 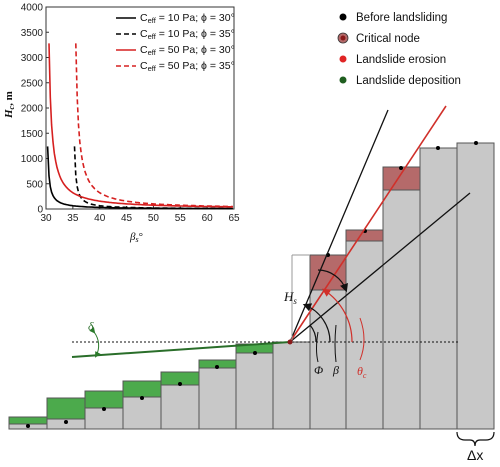 What do you see at coordinates (388, 39) in the screenshot?
I see `legend-critical-label: Critical node` at bounding box center [388, 39].